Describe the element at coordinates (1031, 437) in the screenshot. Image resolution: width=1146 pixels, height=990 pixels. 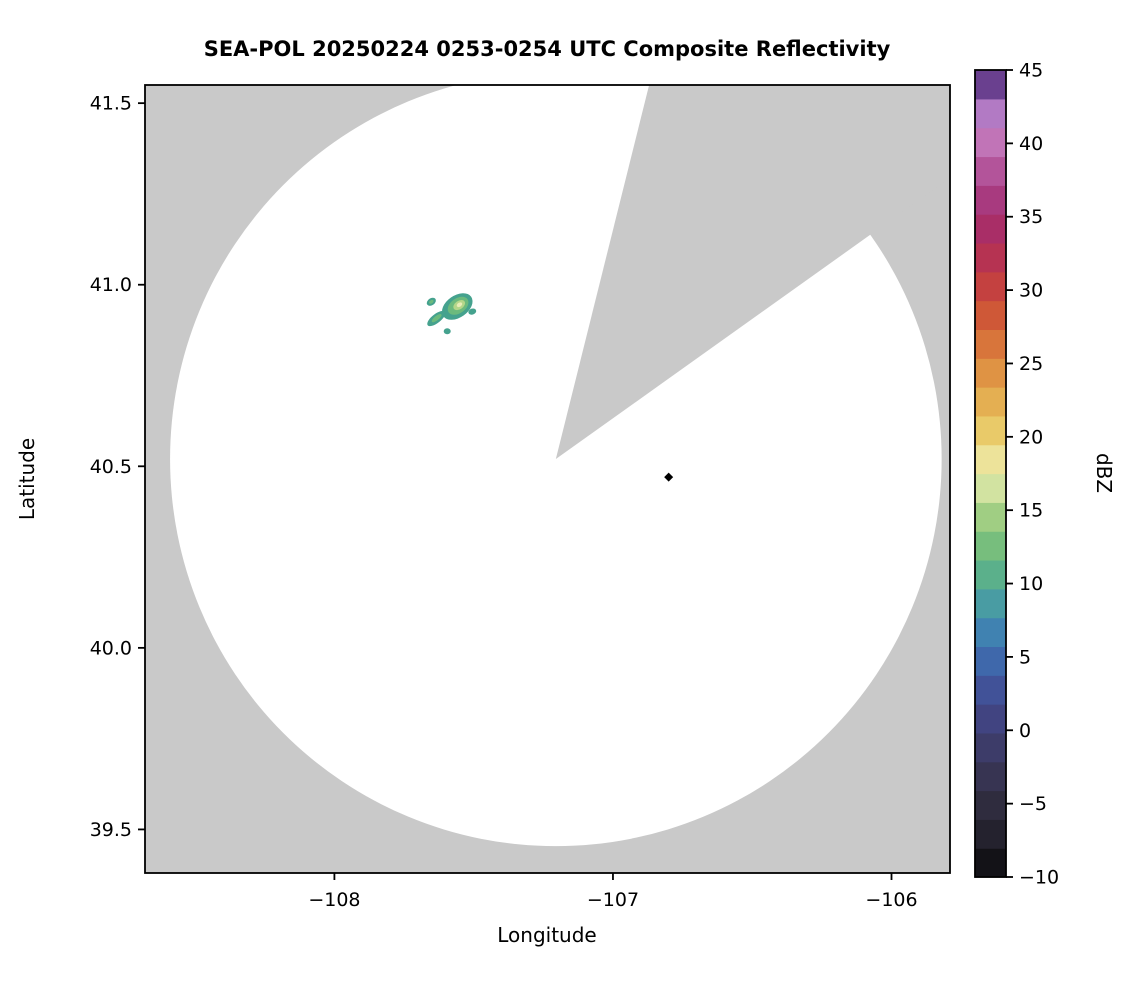
I see `colorbar-tick-label: 20` at that location.